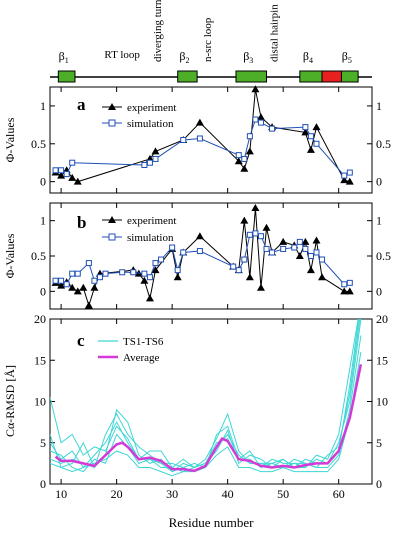 The height and width of the screenshot is (533, 400). What do you see at coordinates (150, 124) in the screenshot?
I see `legend-label-simulation: simulation` at bounding box center [150, 124].